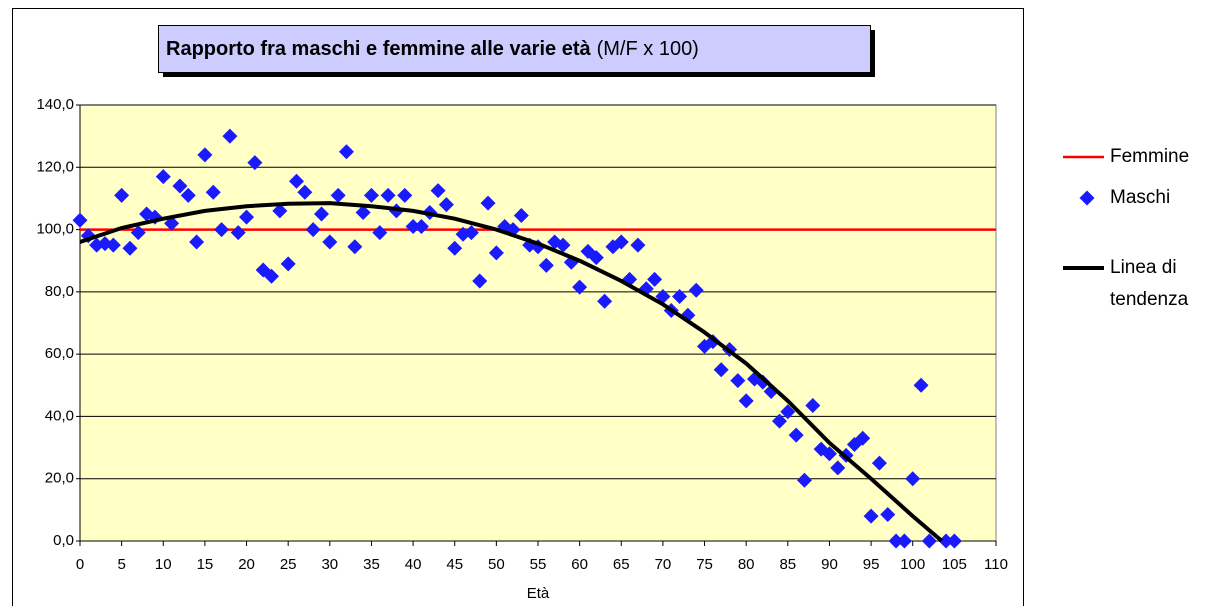 Image resolution: width=1221 pixels, height=606 pixels. I want to click on x-tick-label: 90, so click(829, 564).